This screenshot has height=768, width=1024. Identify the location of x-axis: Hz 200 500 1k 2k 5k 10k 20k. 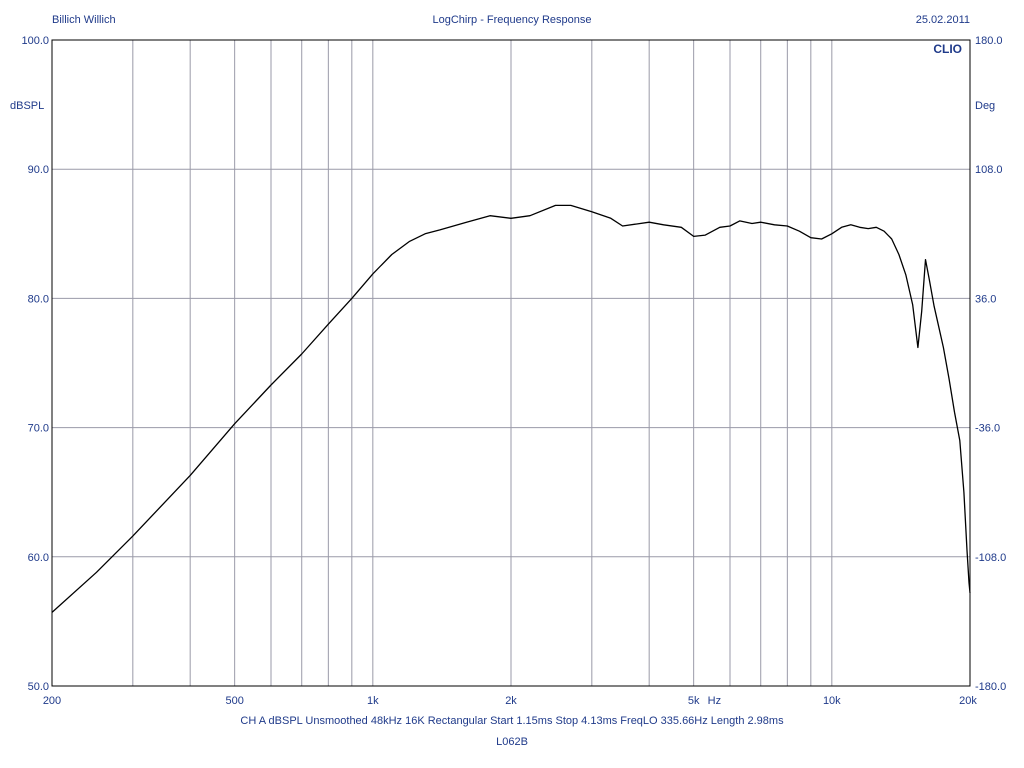
(510, 701).